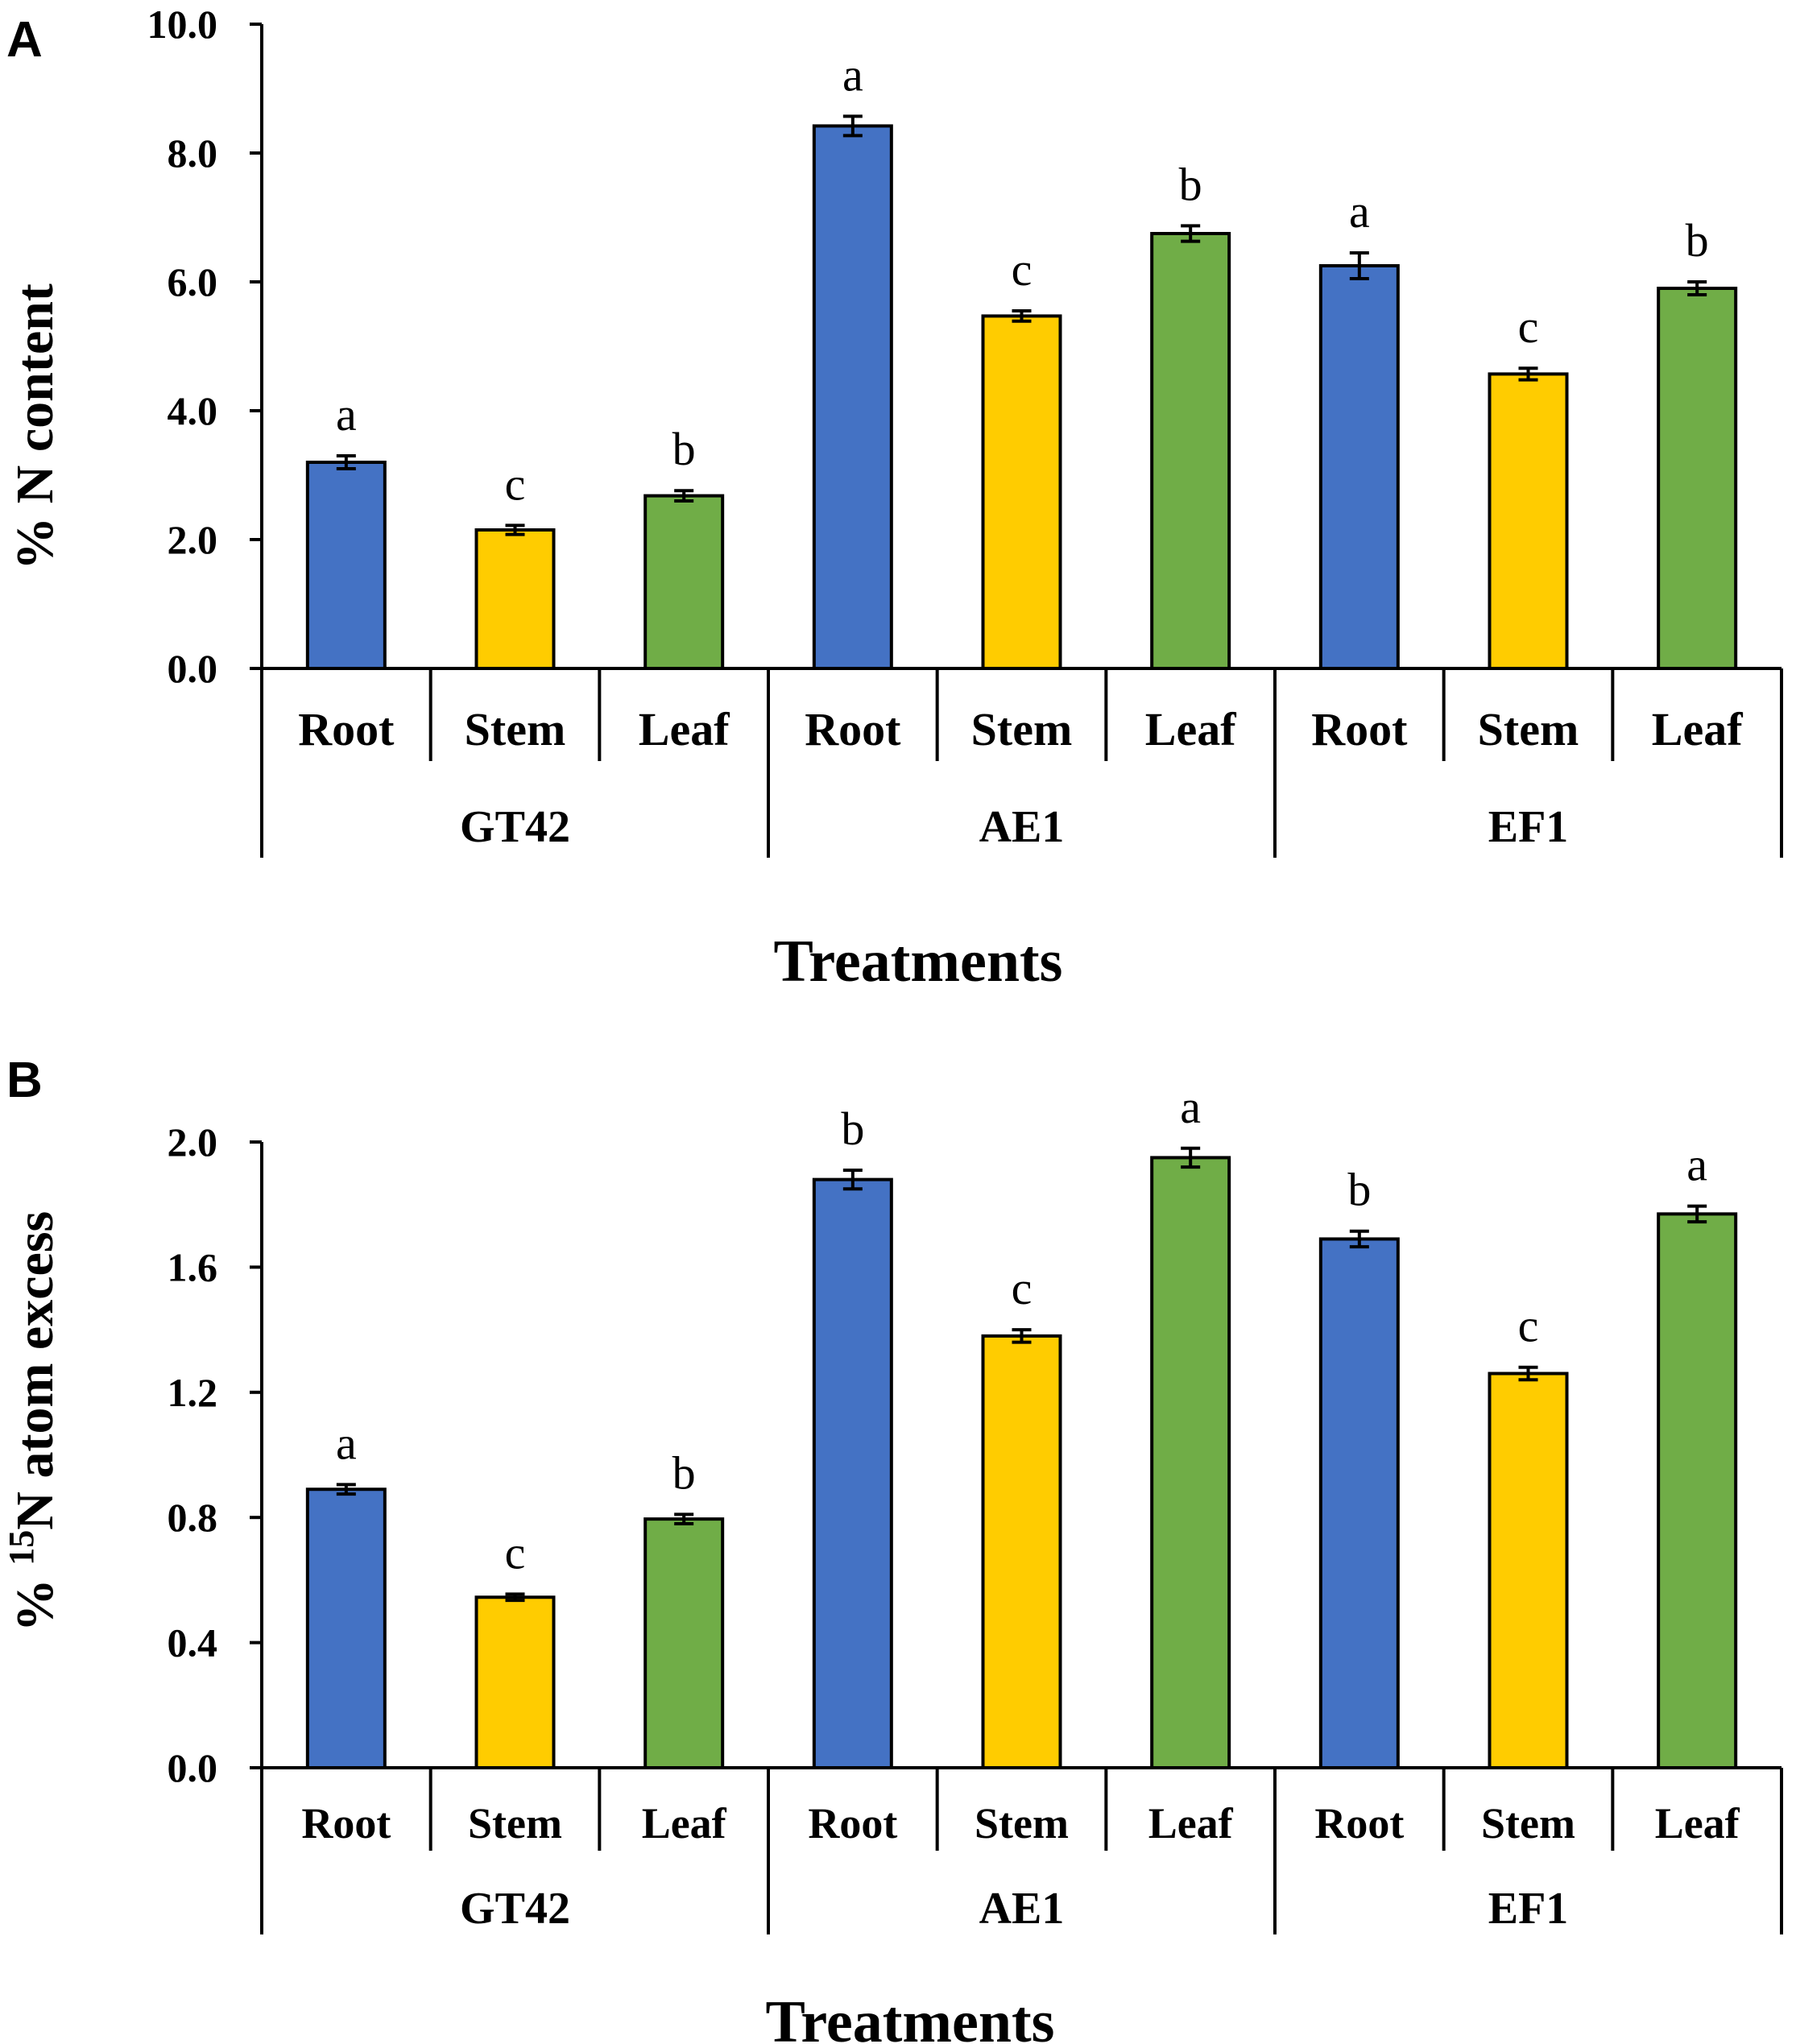  I want to click on panel-a-y-tick-label: 0.0, so click(193, 668).